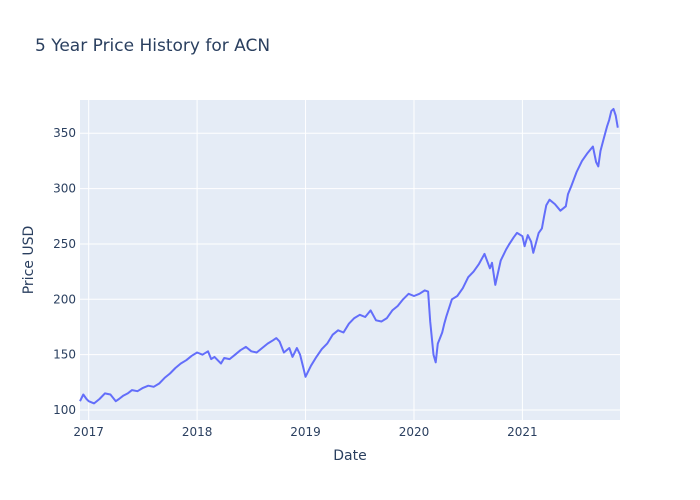  What do you see at coordinates (414, 432) in the screenshot?
I see `x-tick-label: 2020` at bounding box center [414, 432].